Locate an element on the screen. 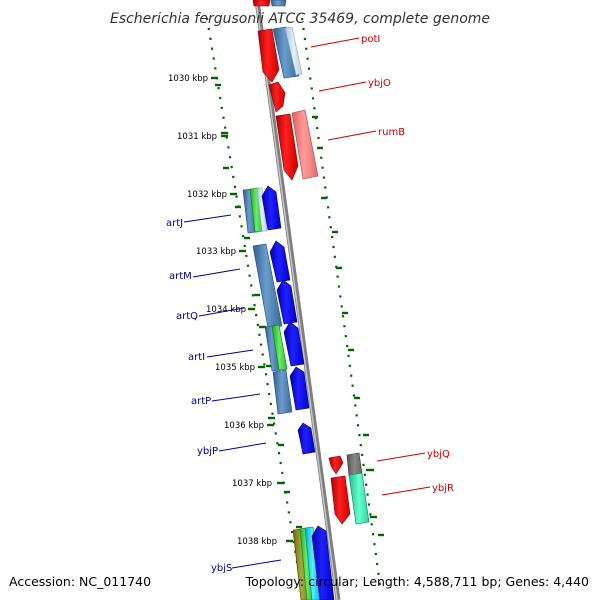 Image resolution: width=600 pixels, height=600 pixels. cds-artJ-pale is located at coordinates (262, 209).